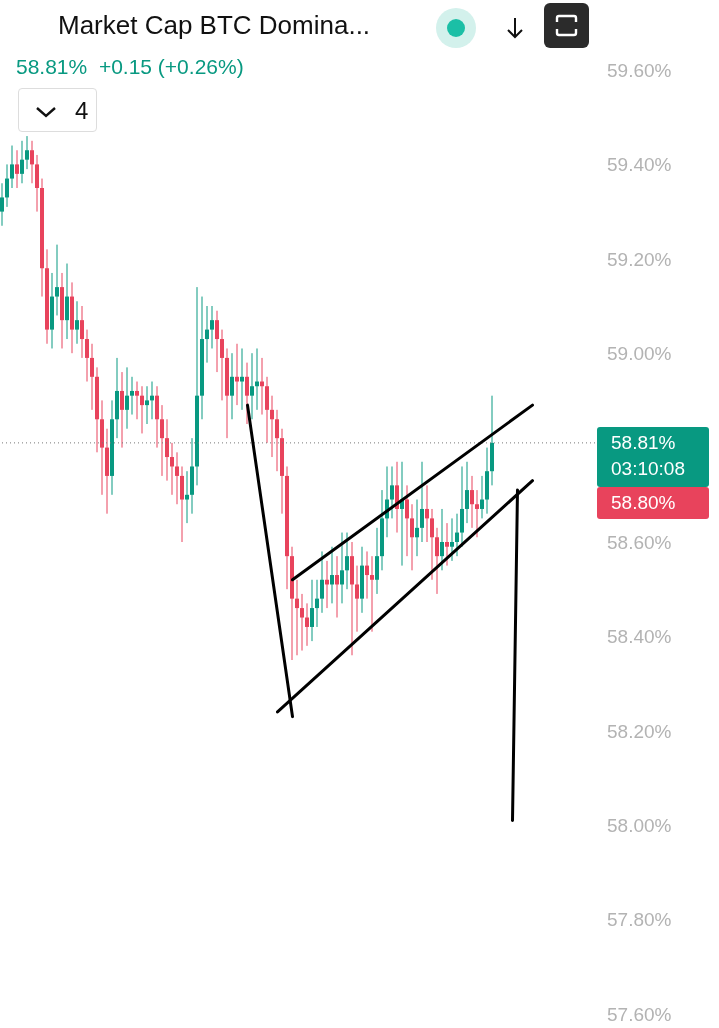 The height and width of the screenshot is (1028, 719). I want to click on y-tick-label: 59.60%, so click(639, 70).